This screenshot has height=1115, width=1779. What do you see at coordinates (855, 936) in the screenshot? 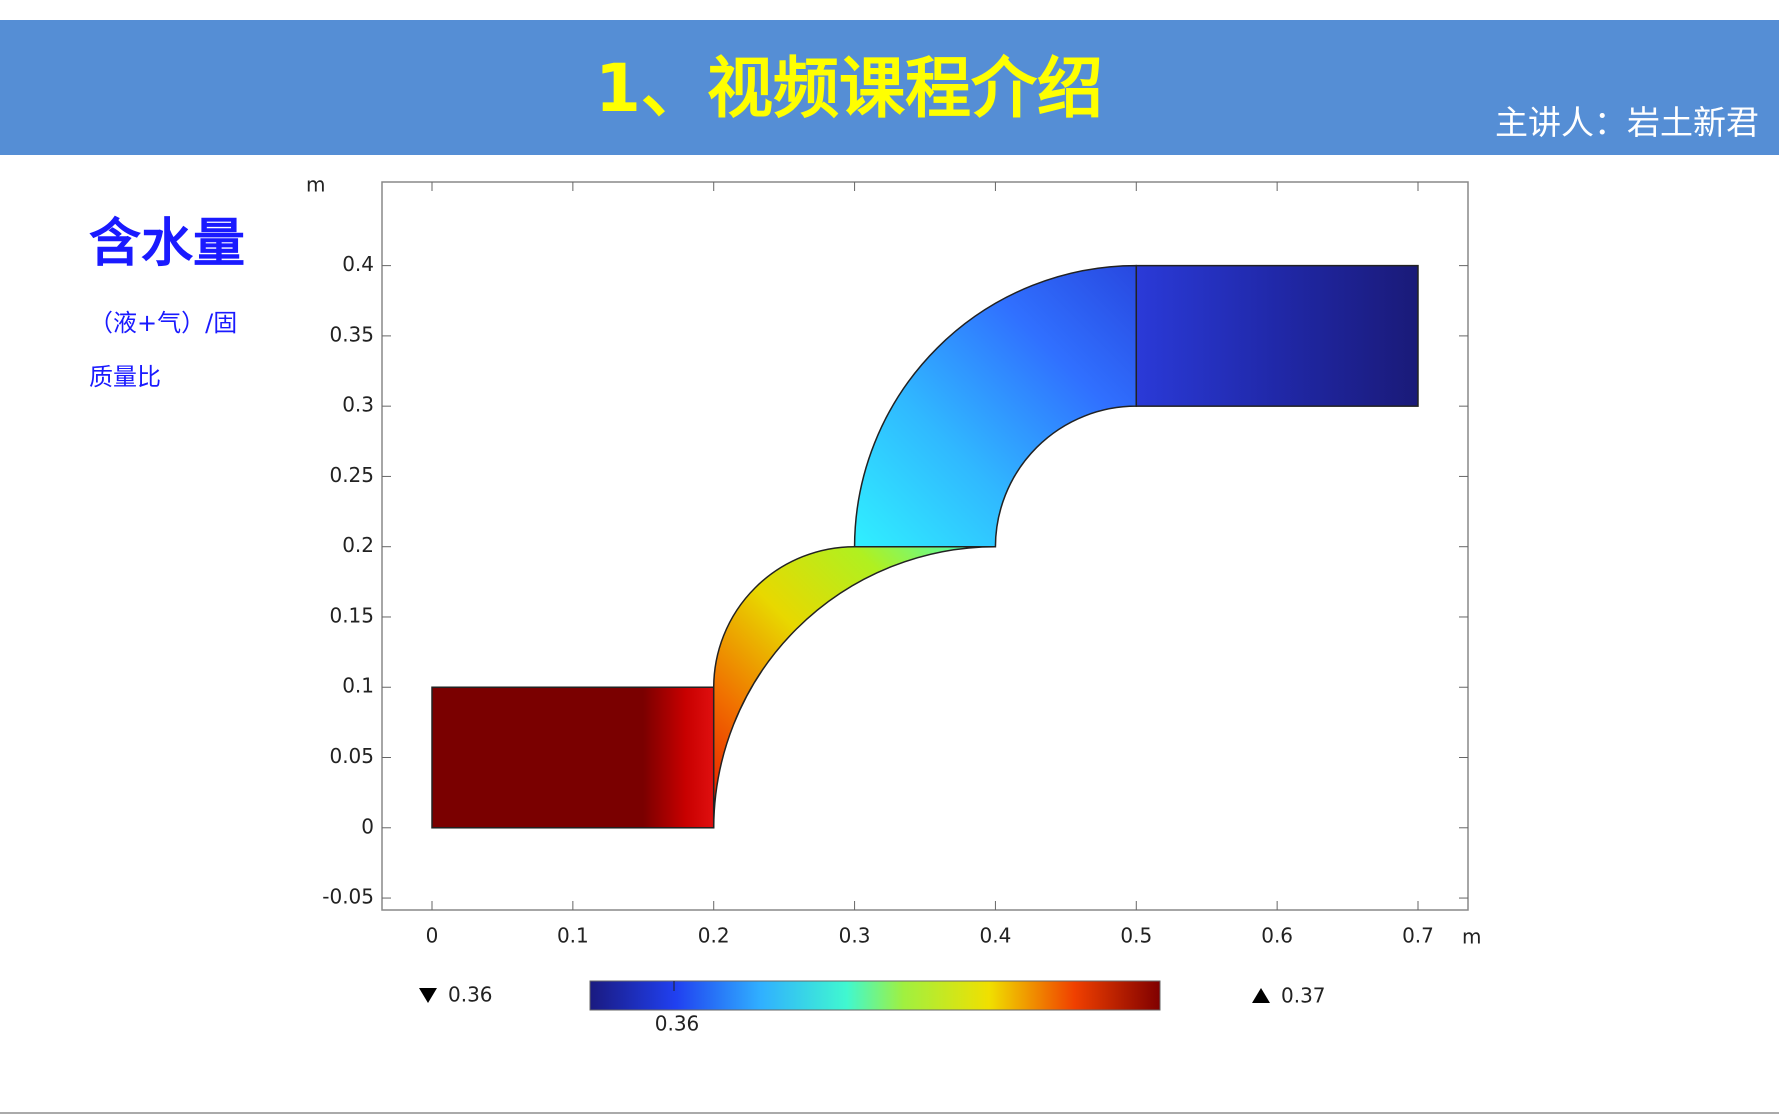
I see `x-tick-label: 0.3` at bounding box center [855, 936].